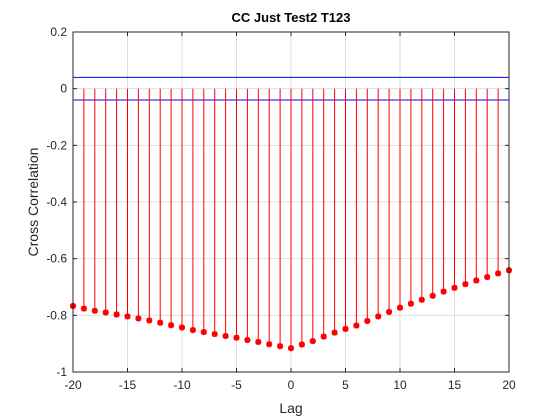 The image size is (560, 420). What do you see at coordinates (73, 385) in the screenshot?
I see `x-tick-label: -20` at bounding box center [73, 385].